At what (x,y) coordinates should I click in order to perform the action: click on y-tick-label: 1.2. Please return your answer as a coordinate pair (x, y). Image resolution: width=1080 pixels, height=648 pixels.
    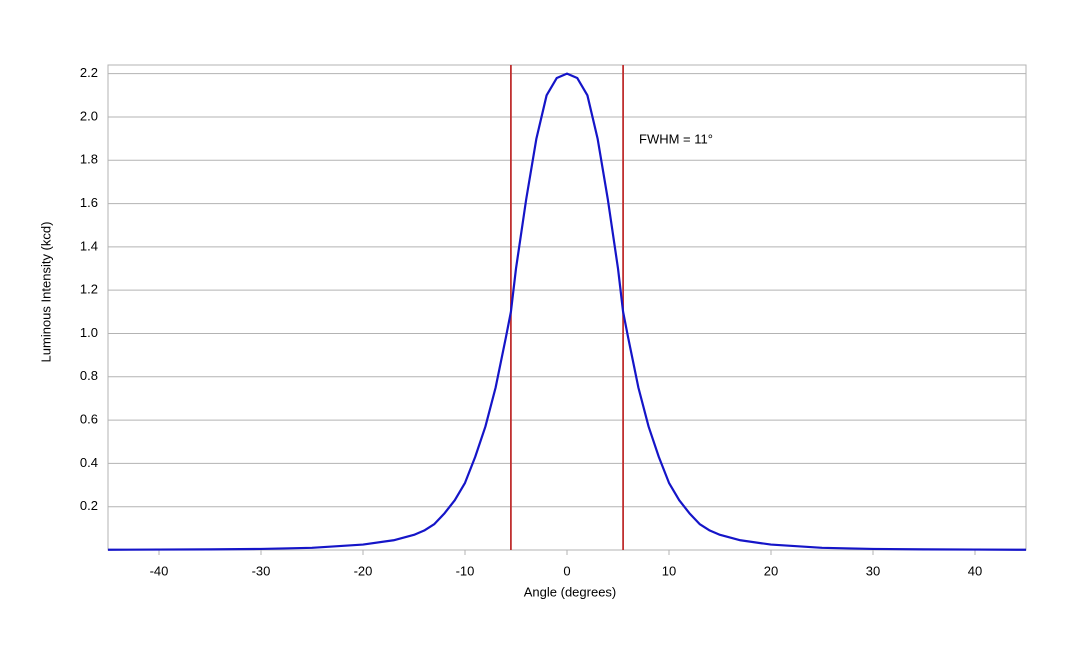
    Looking at the image, I should click on (89, 289).